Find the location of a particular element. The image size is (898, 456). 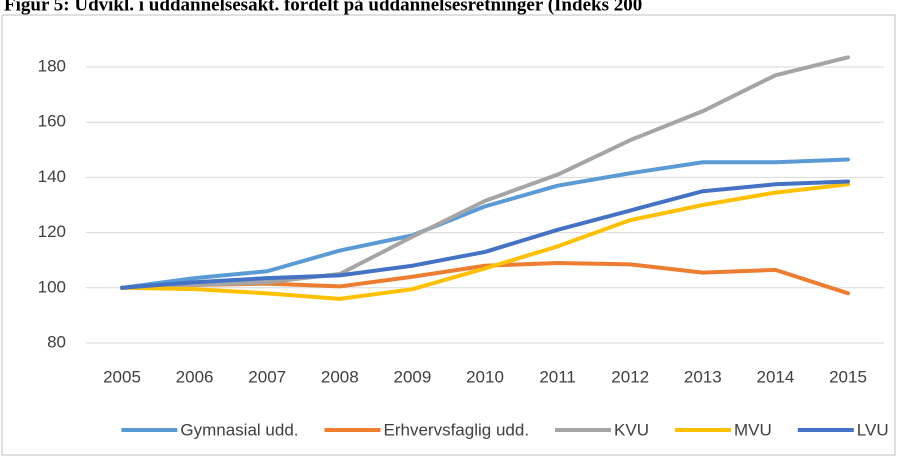

legend-label: Gymnasial udd. is located at coordinates (239, 429).